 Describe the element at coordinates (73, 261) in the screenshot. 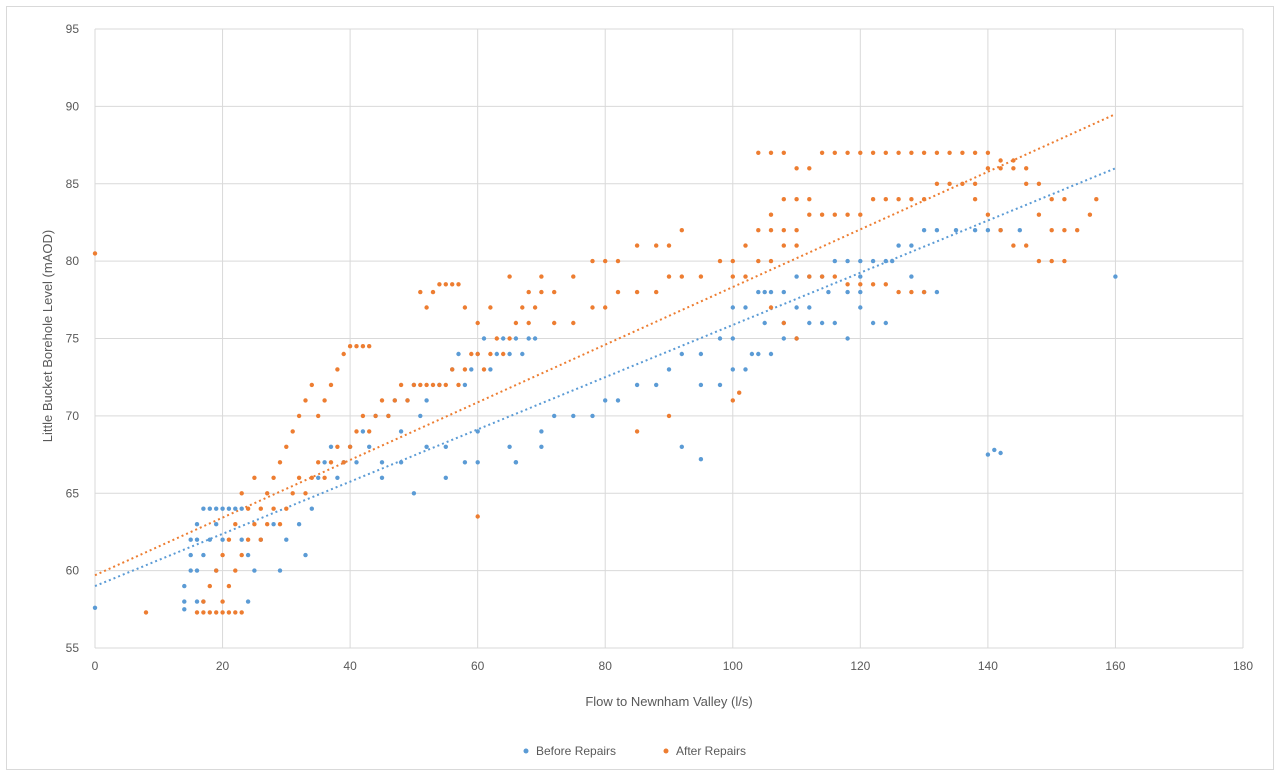

I see `y-tick-label: 80` at that location.